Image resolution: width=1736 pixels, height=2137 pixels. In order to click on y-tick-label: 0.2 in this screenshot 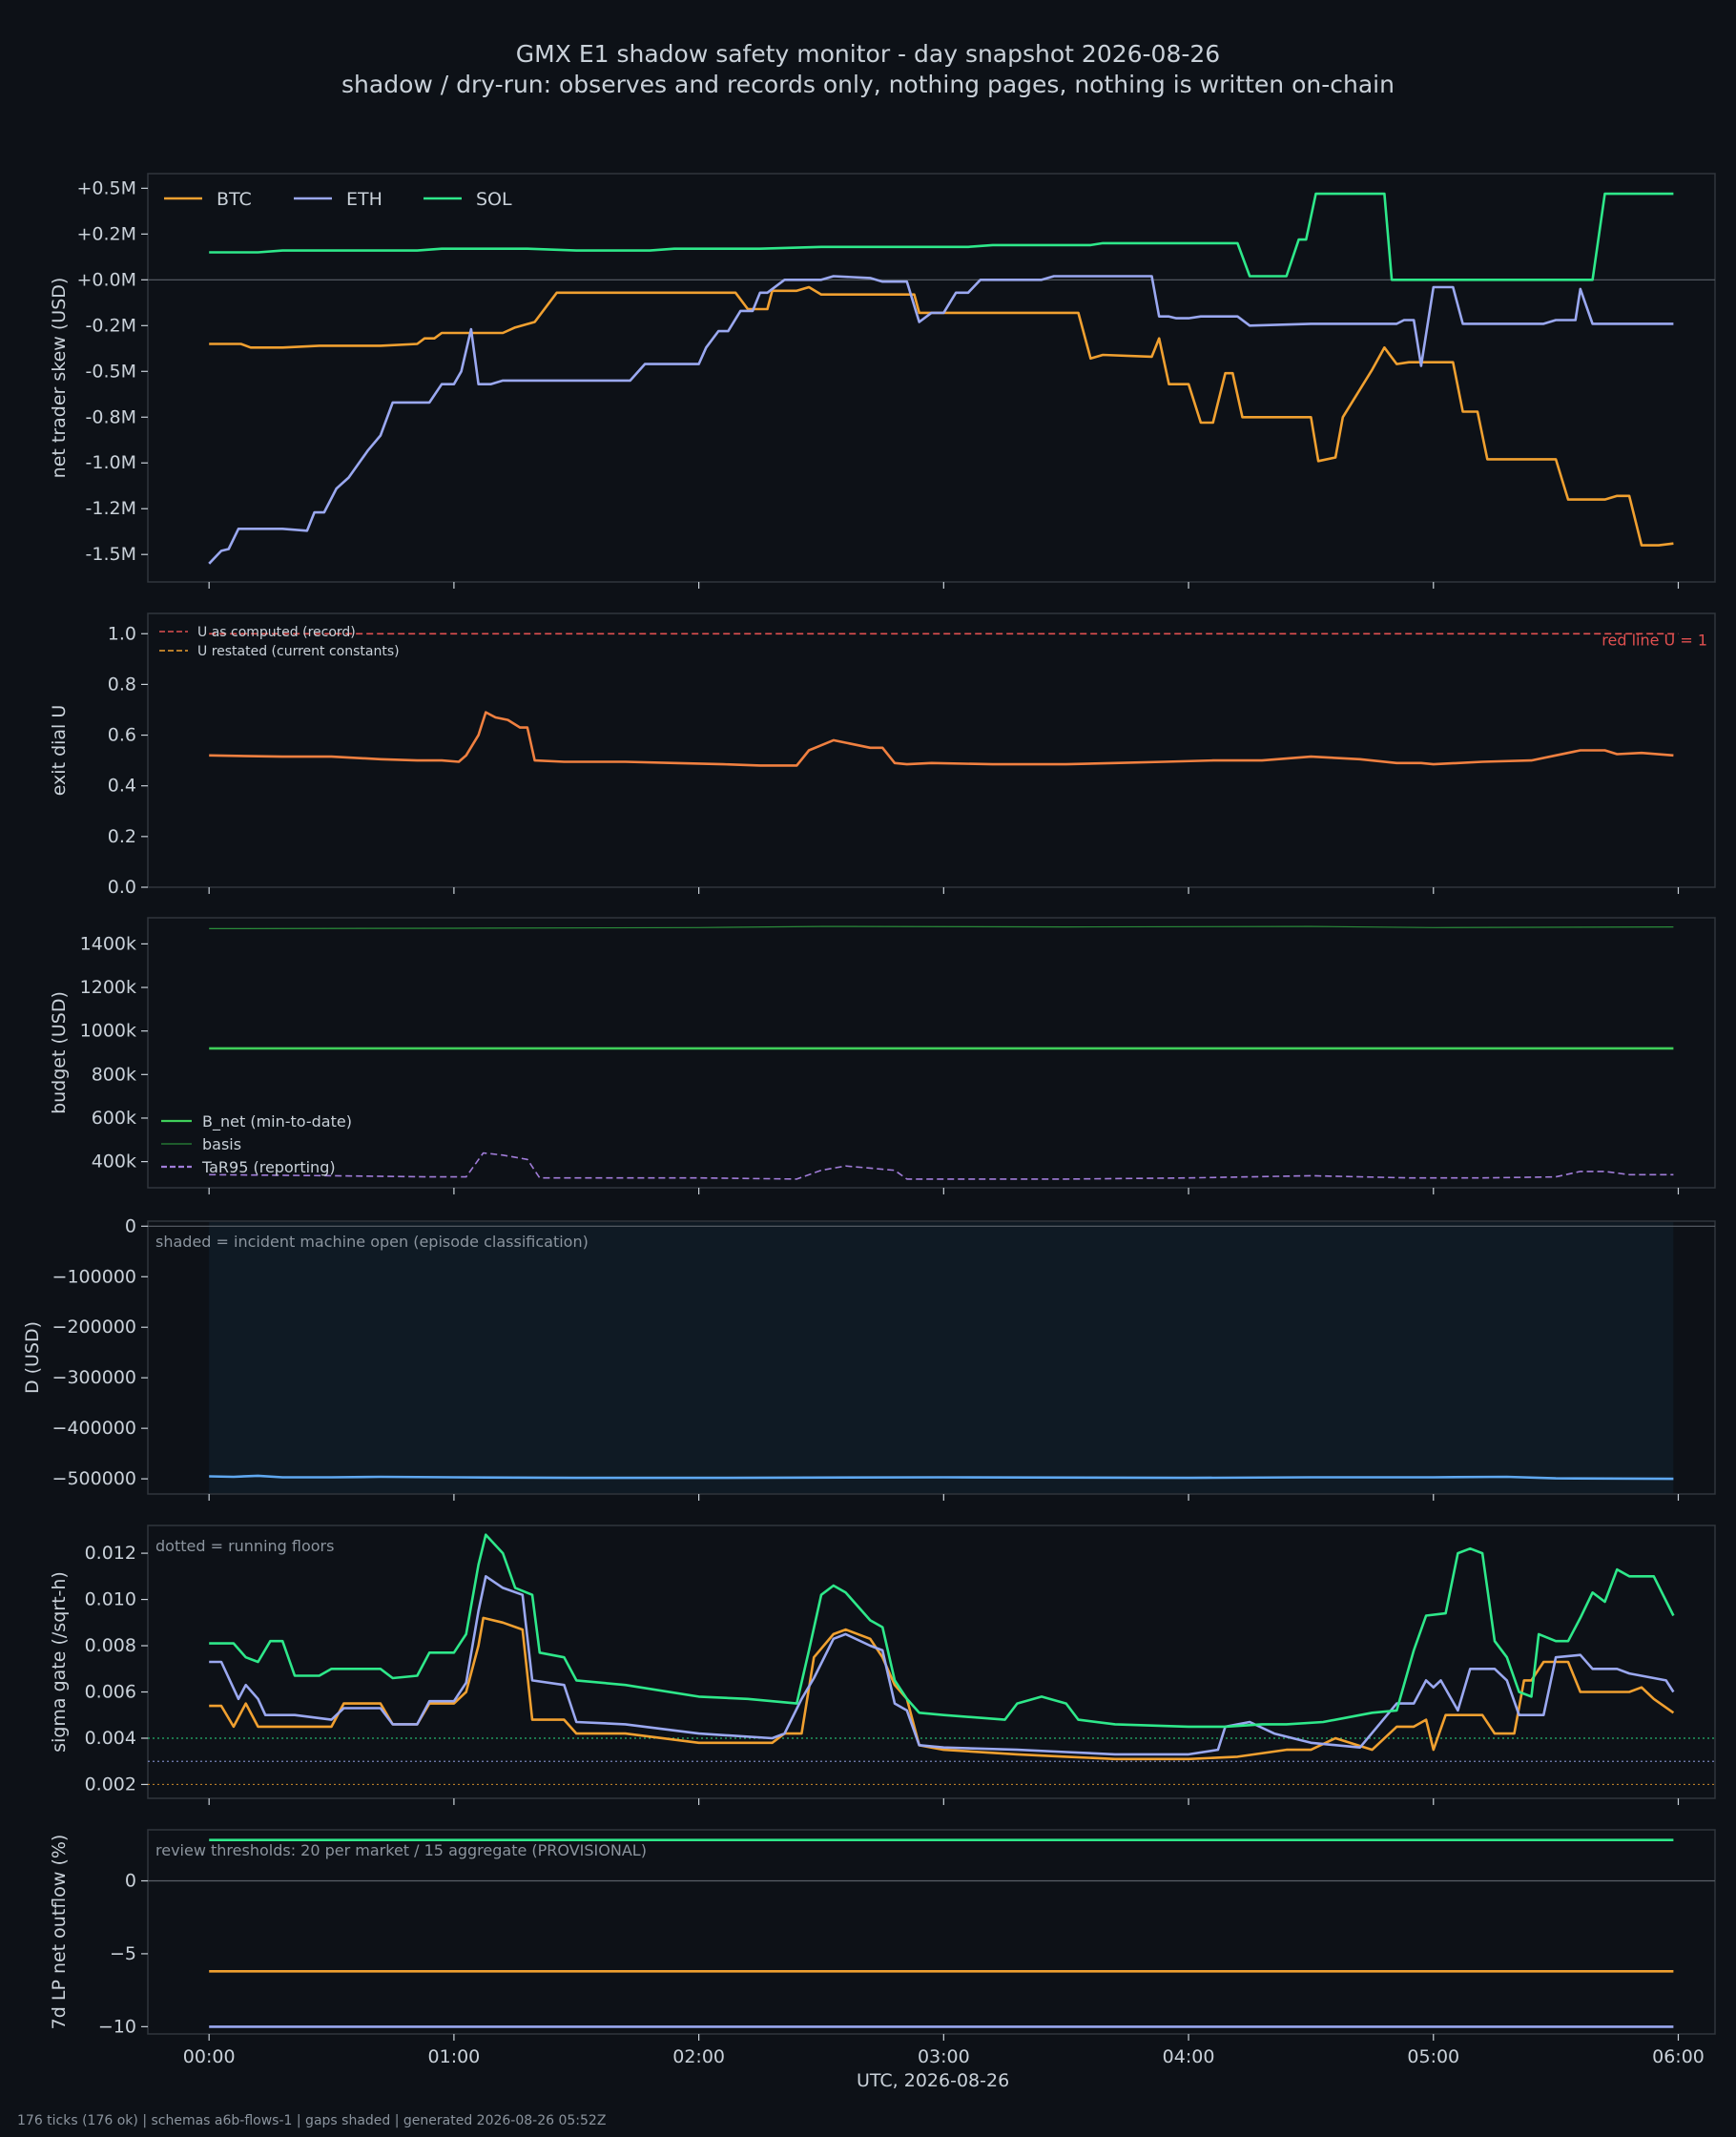, I will do `click(122, 836)`.